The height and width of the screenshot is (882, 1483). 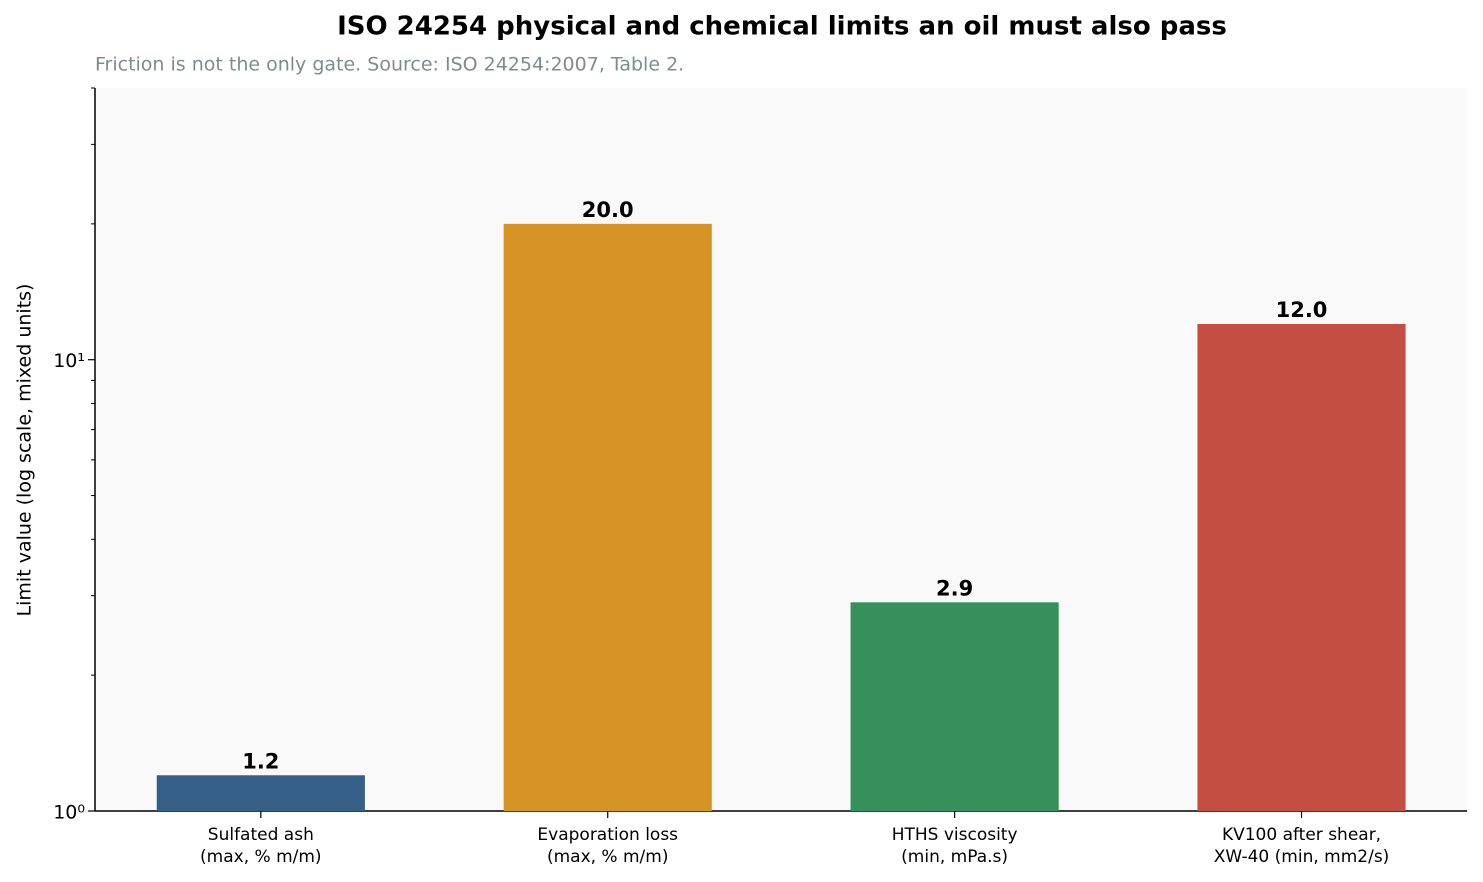 What do you see at coordinates (69, 813) in the screenshot?
I see `y-tick-label: 10⁰` at bounding box center [69, 813].